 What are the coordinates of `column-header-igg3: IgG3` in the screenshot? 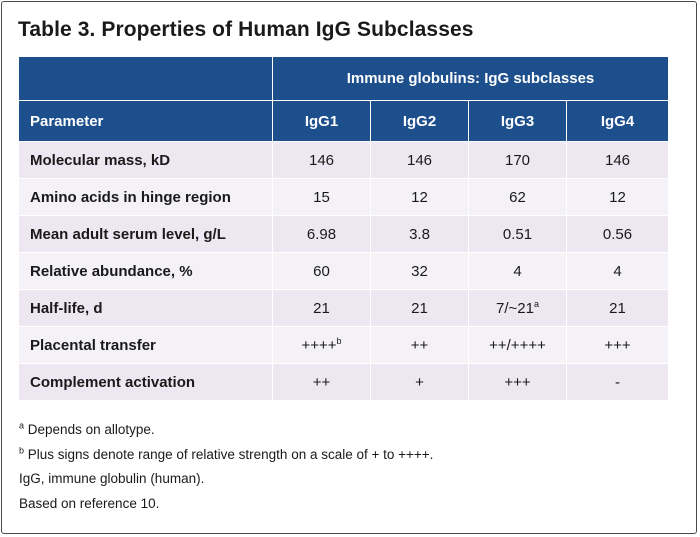 It's located at (517, 121).